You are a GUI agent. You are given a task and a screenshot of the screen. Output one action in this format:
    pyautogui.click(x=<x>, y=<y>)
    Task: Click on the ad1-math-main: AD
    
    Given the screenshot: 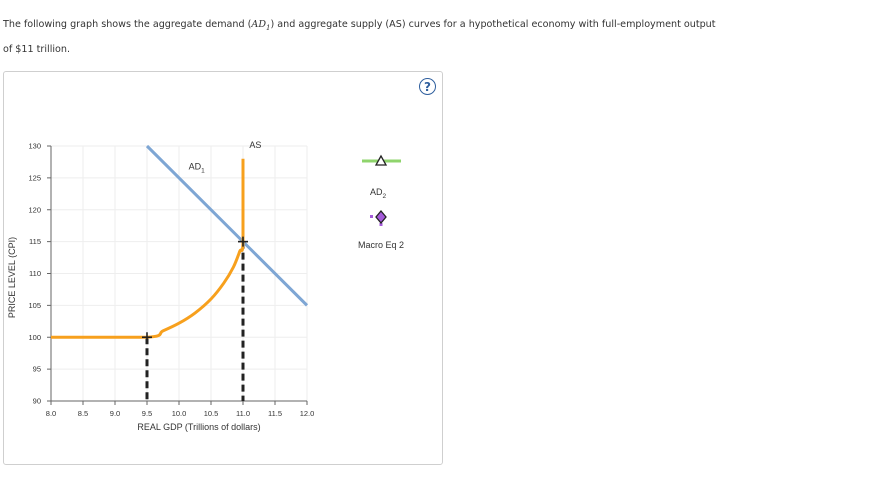 What is the action you would take?
    pyautogui.click(x=259, y=24)
    